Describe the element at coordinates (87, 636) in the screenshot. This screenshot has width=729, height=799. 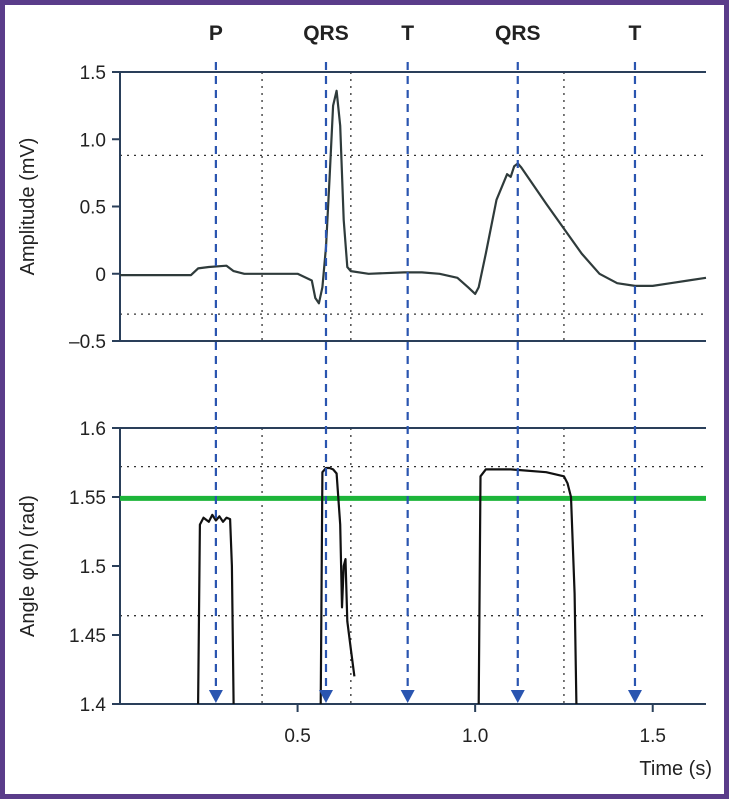
I see `bottom-y-tick-label: 1.45` at that location.